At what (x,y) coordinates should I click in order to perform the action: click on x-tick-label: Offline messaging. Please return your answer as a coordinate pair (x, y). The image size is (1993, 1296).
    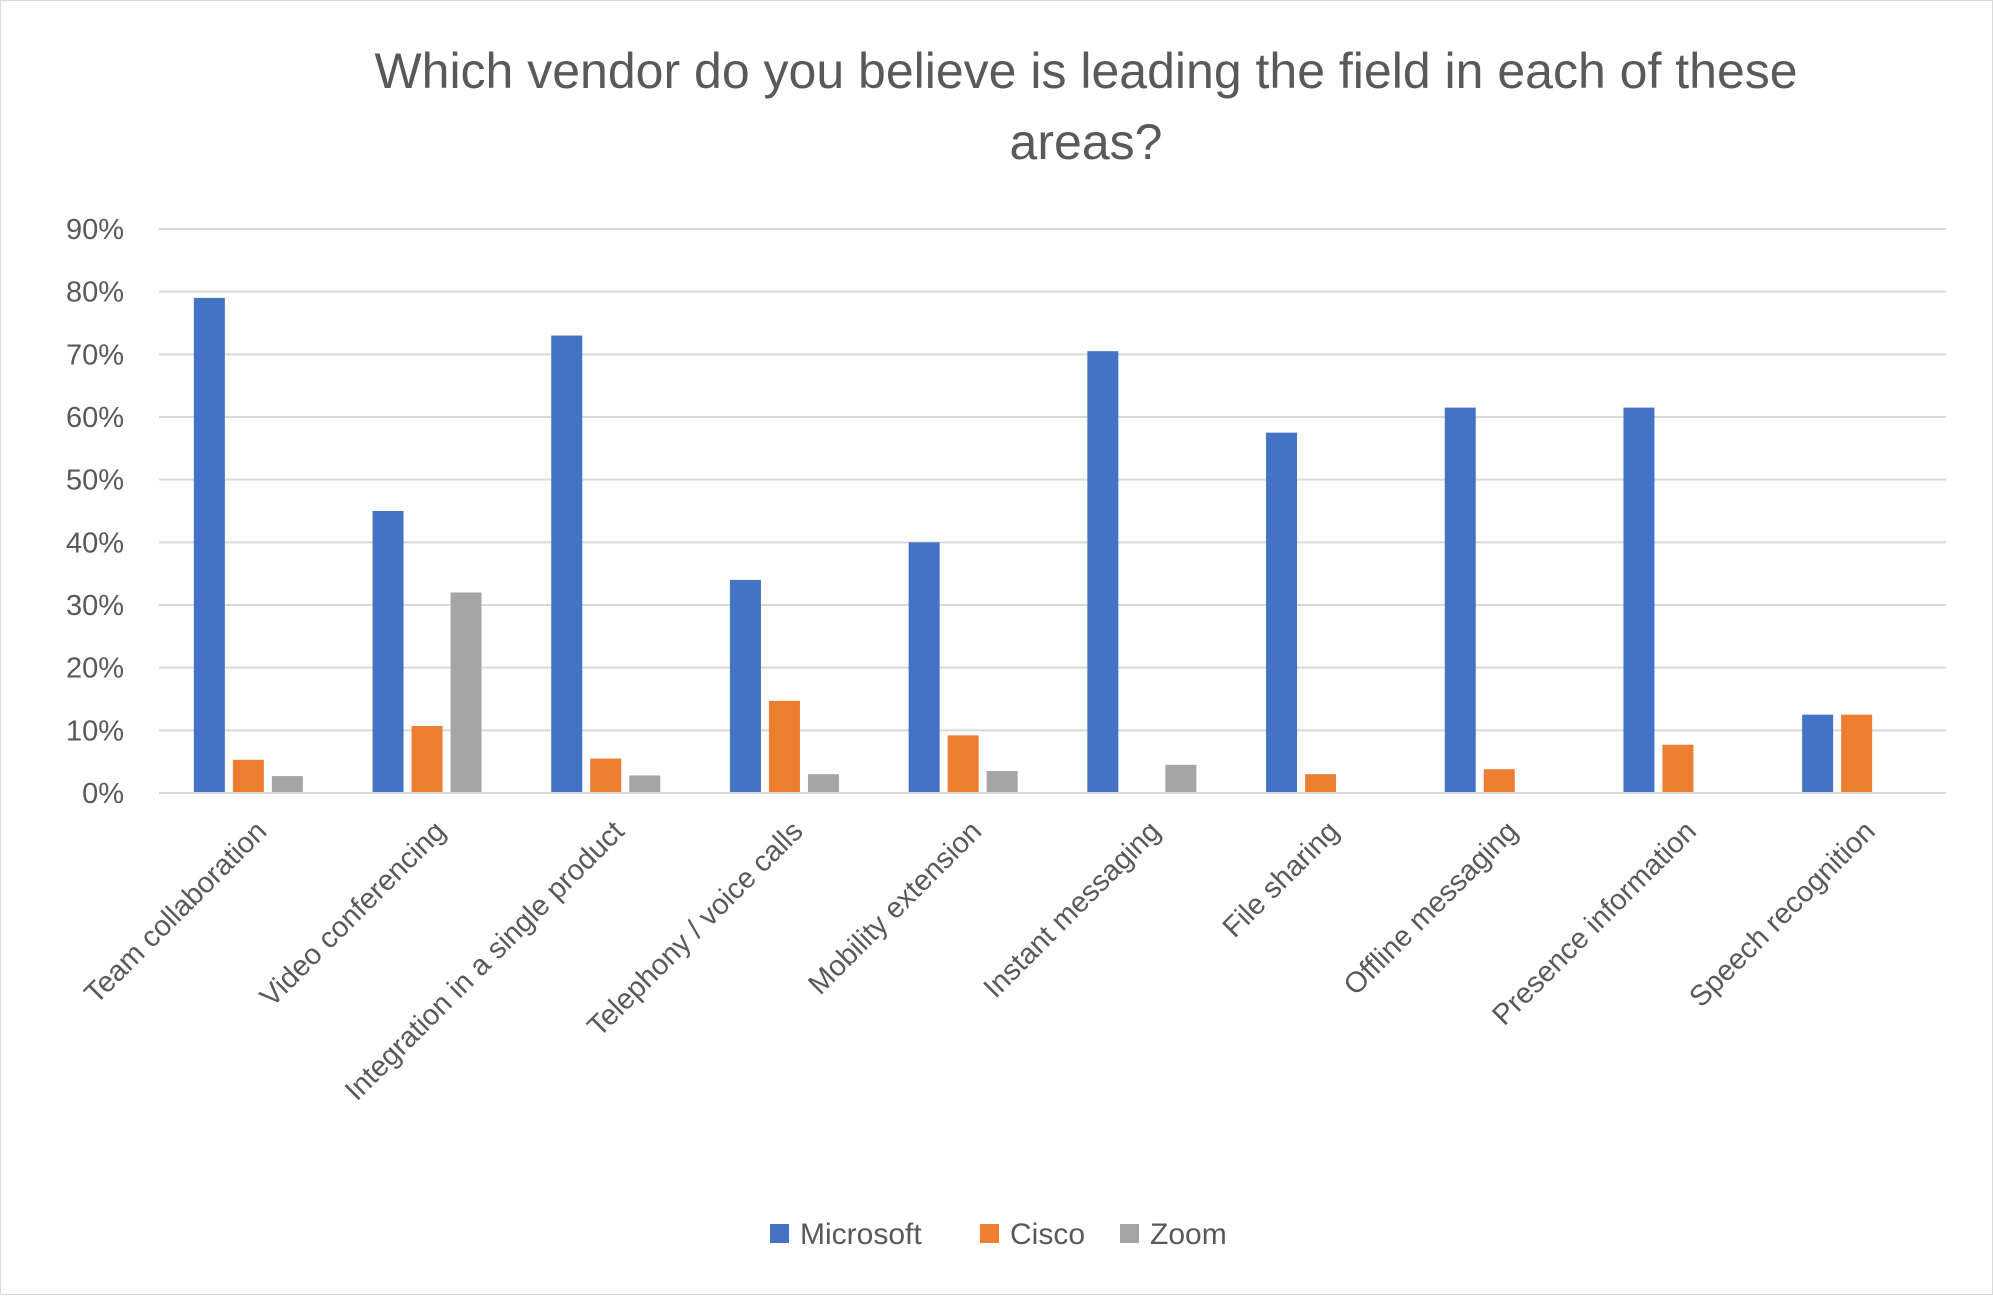
    Looking at the image, I should click on (1431, 908).